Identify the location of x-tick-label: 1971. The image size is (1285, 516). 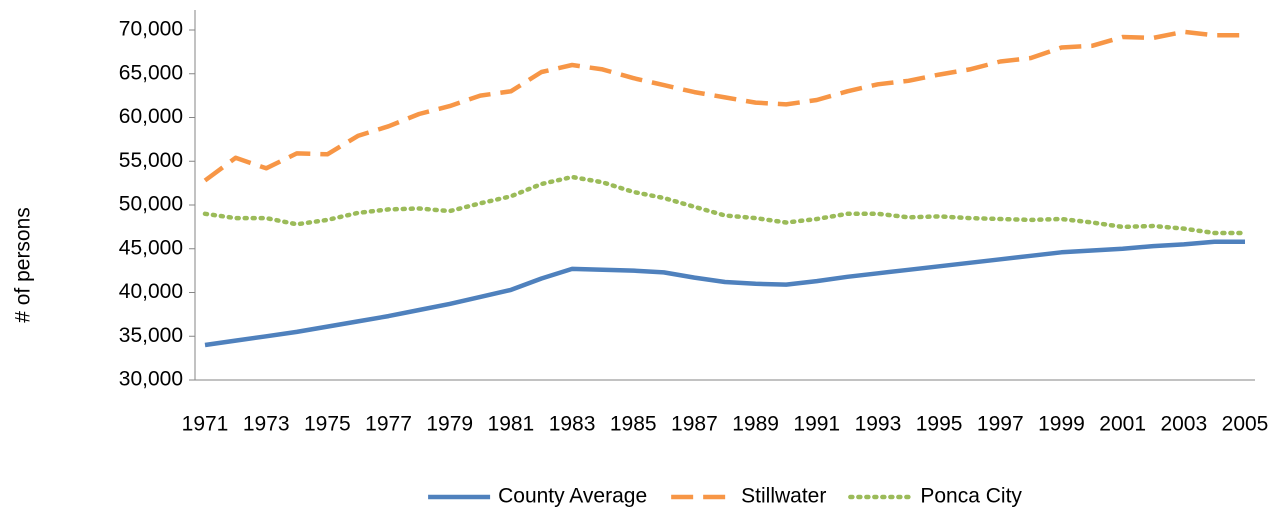
(205, 424).